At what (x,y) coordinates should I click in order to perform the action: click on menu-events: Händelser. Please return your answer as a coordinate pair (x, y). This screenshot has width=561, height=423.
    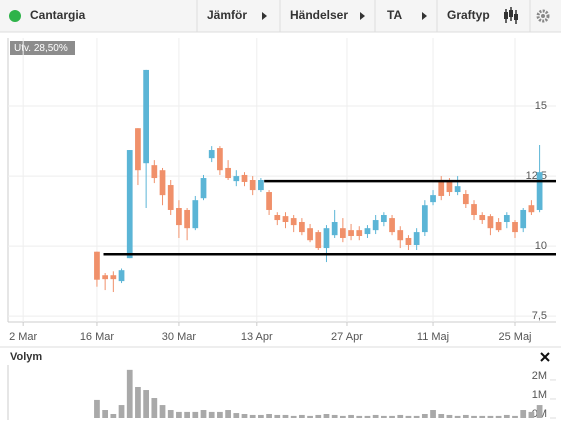
    Looking at the image, I should click on (327, 15).